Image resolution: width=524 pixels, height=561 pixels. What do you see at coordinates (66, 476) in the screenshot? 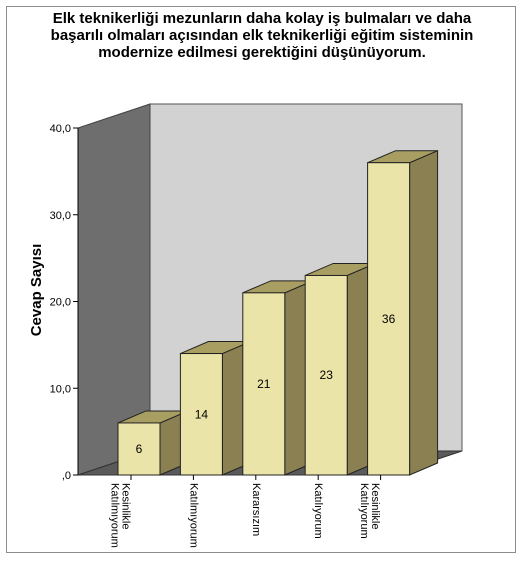
I see `y-tick-label: ,0` at bounding box center [66, 476].